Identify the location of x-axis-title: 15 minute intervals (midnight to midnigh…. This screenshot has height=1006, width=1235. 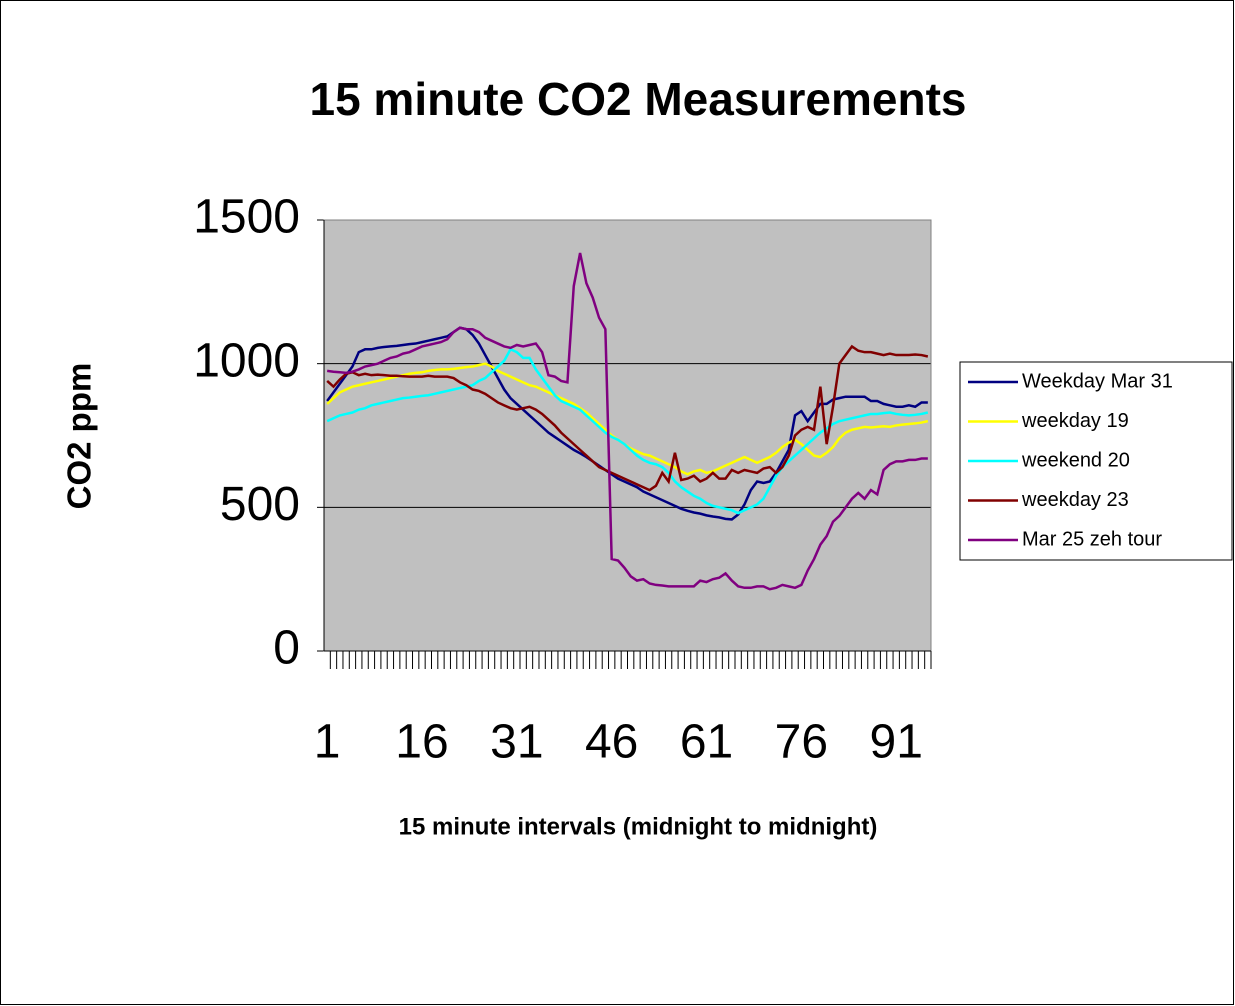
(638, 826).